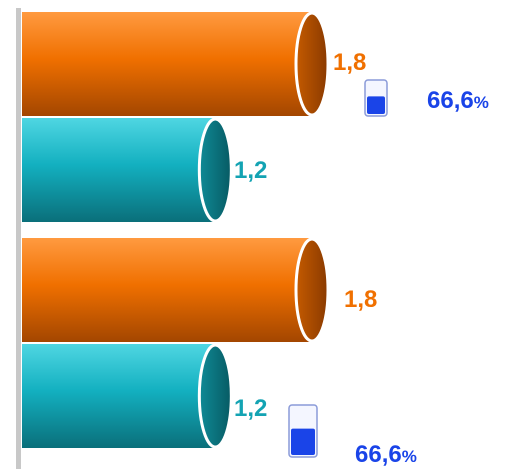 The height and width of the screenshot is (469, 515). Describe the element at coordinates (175, 64) in the screenshot. I see `bar-1-orange` at that location.